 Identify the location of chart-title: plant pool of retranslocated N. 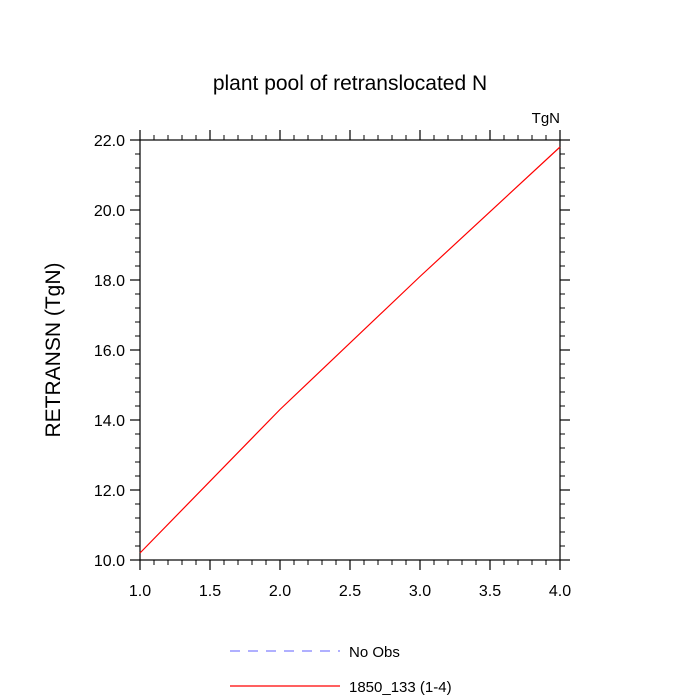
(350, 83).